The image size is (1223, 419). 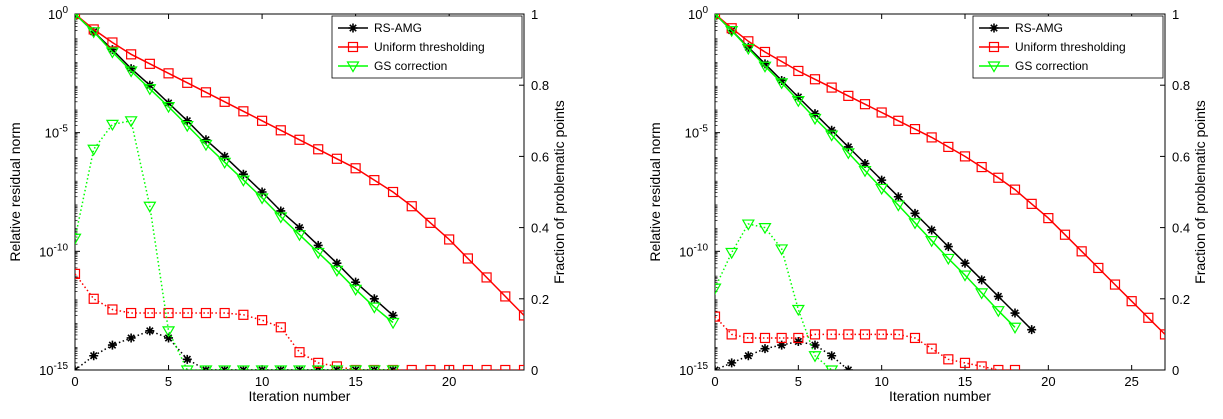 I want to click on x-tick-label: 15, so click(x=965, y=381).